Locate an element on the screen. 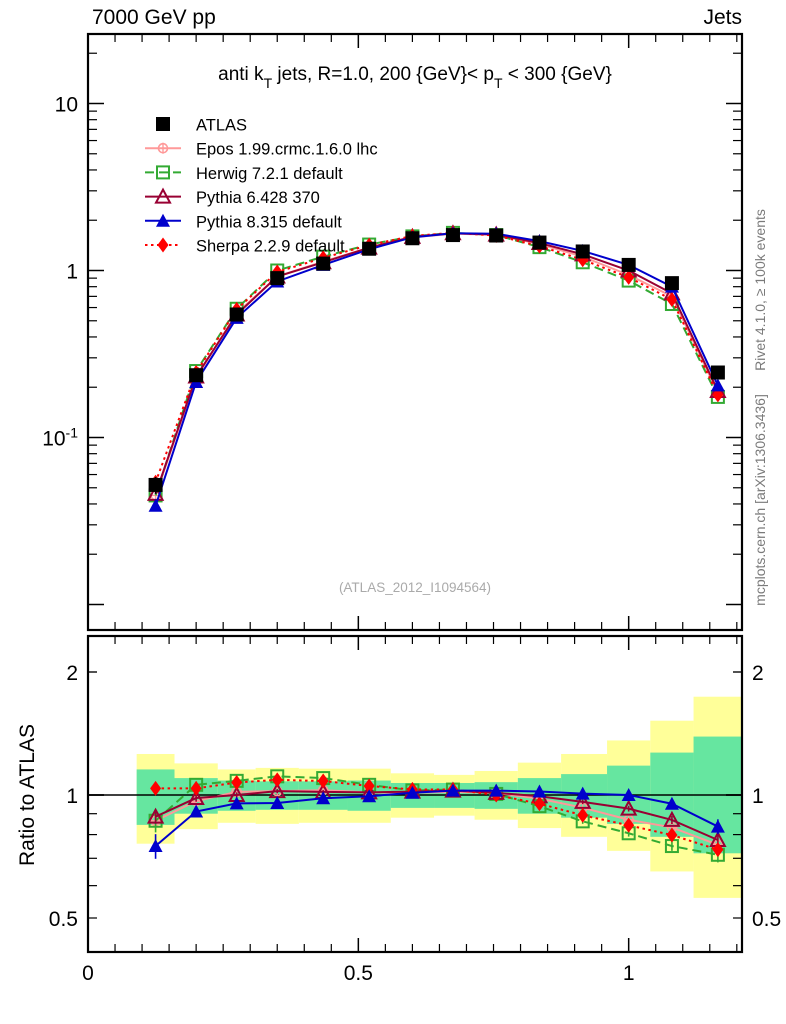  ratio-axis-title: Ratio to ATLAS is located at coordinates (27, 795).